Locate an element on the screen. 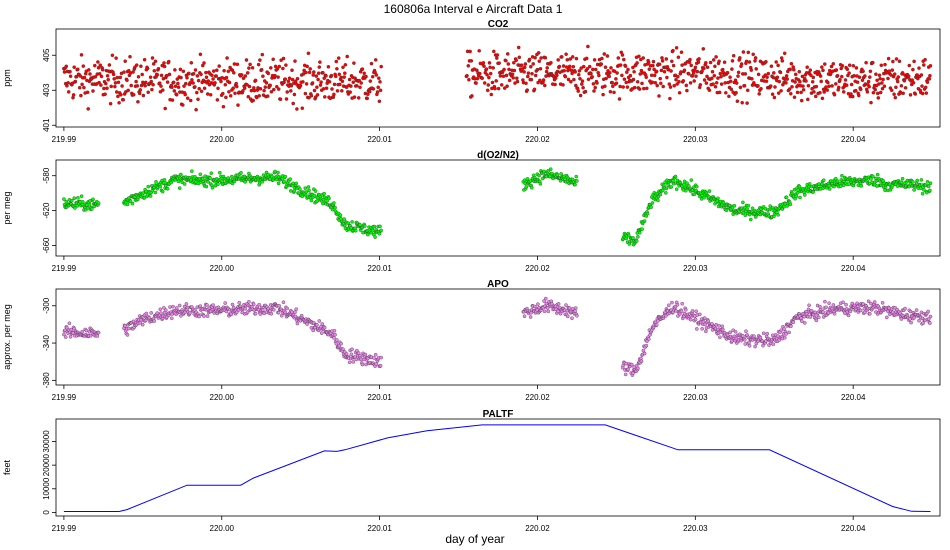 This screenshot has width=950, height=550. panel-title: PALTF is located at coordinates (498, 414).